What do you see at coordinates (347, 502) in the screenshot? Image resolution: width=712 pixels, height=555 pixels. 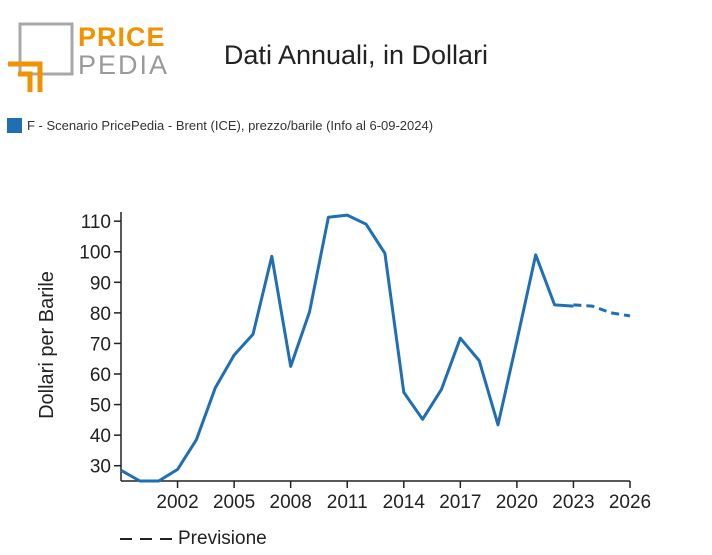 I see `x-tick-label: 2011` at bounding box center [347, 502].